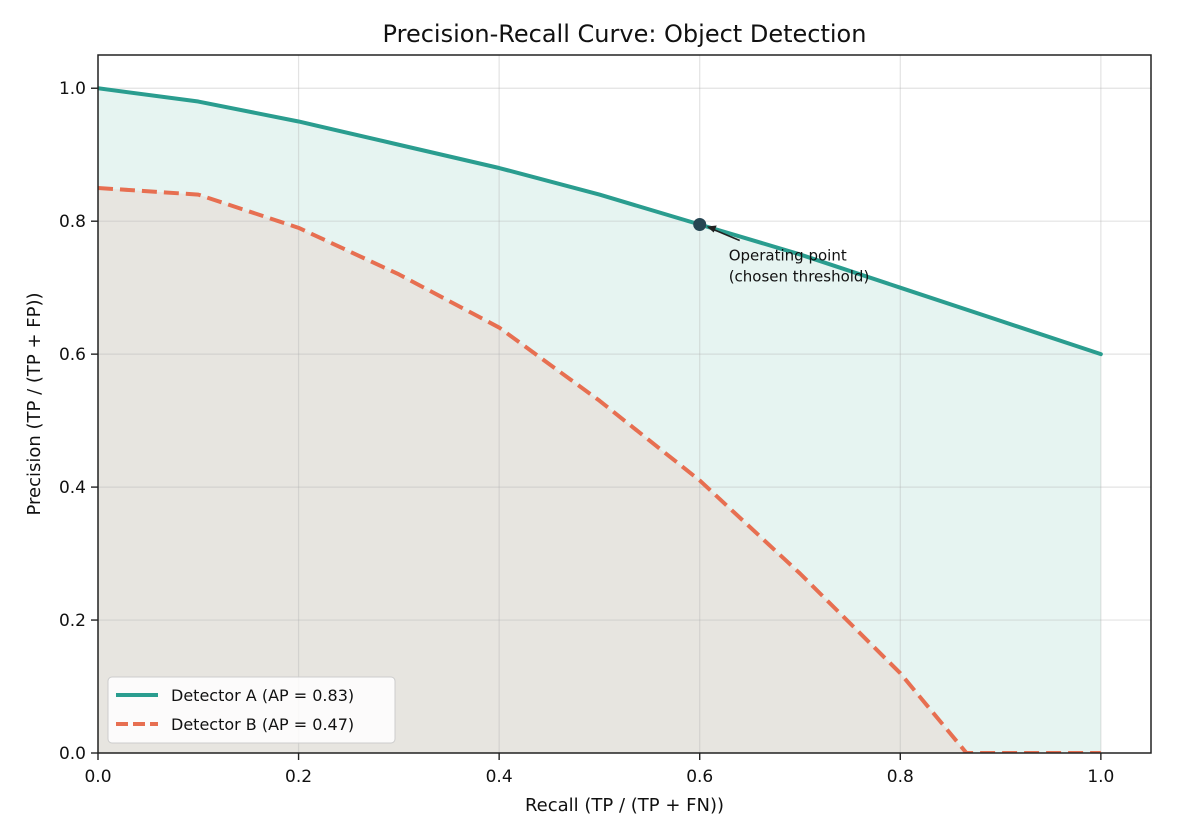 The height and width of the screenshot is (840, 1190). Describe the element at coordinates (1100, 777) in the screenshot. I see `x-tick-label: 1.0` at that location.